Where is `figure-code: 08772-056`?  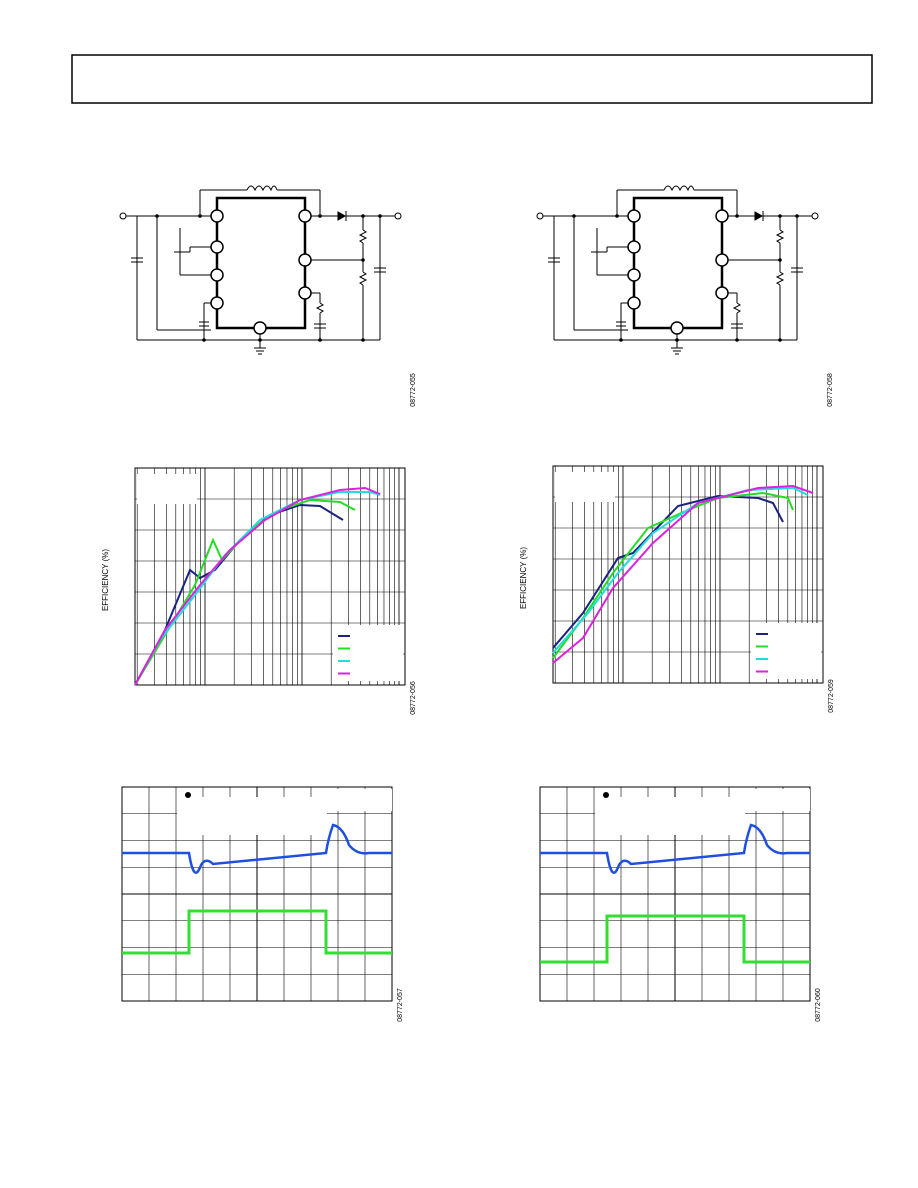
figure-code: 08772-056 is located at coordinates (413, 698).